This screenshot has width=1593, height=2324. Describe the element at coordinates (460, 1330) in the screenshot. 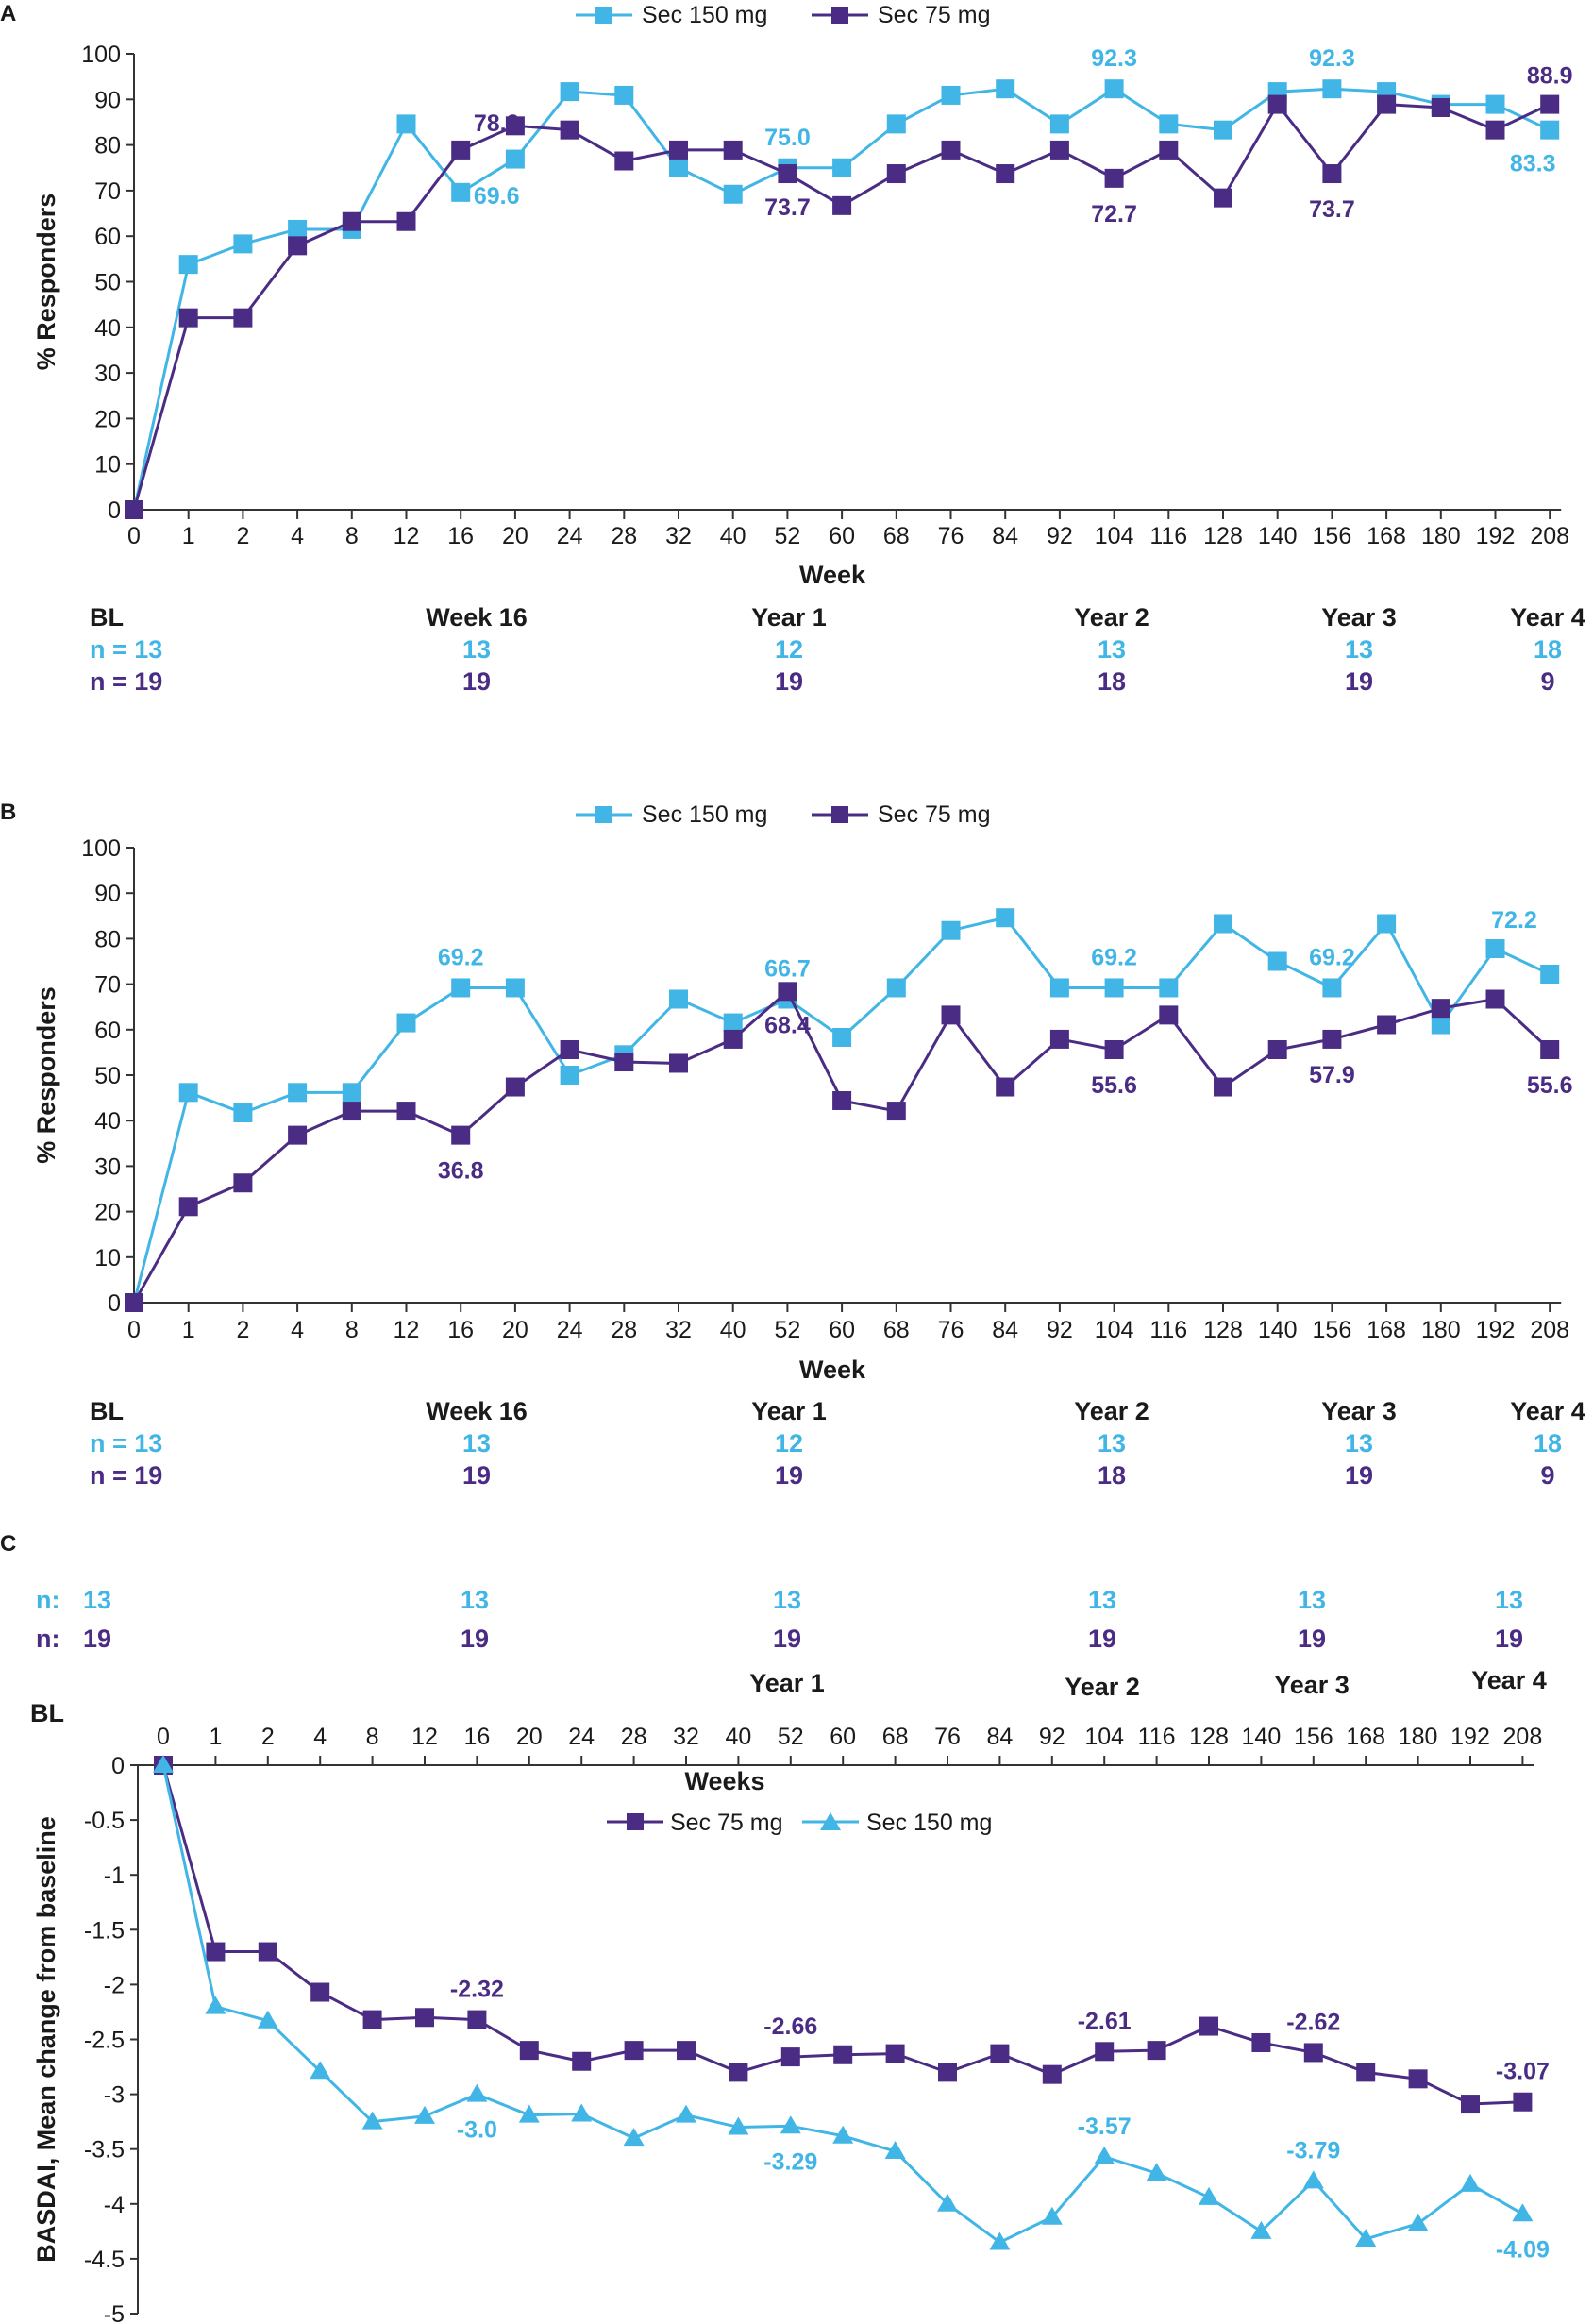

I see `x-tick-label: 16` at that location.